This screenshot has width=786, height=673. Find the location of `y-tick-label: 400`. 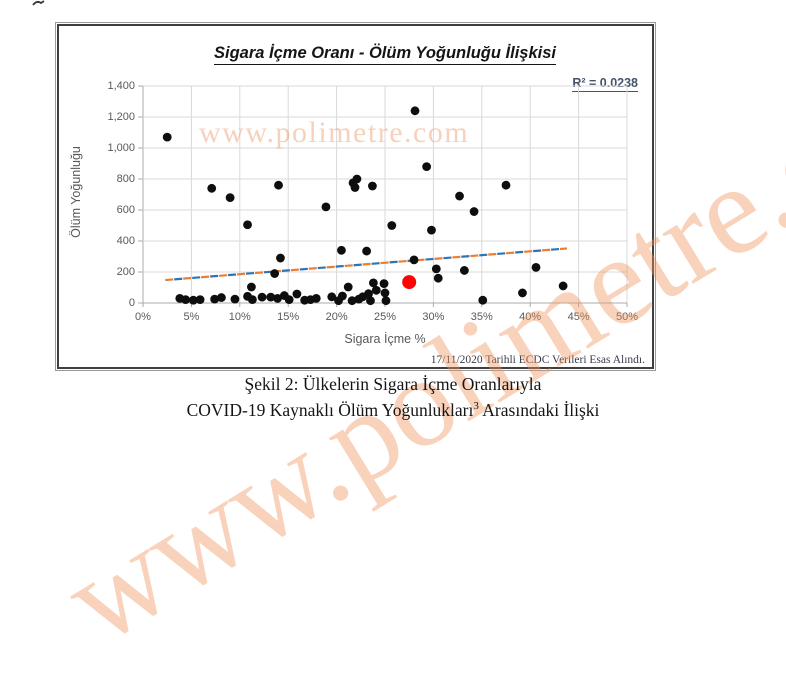

y-tick-label: 400 is located at coordinates (125, 240).